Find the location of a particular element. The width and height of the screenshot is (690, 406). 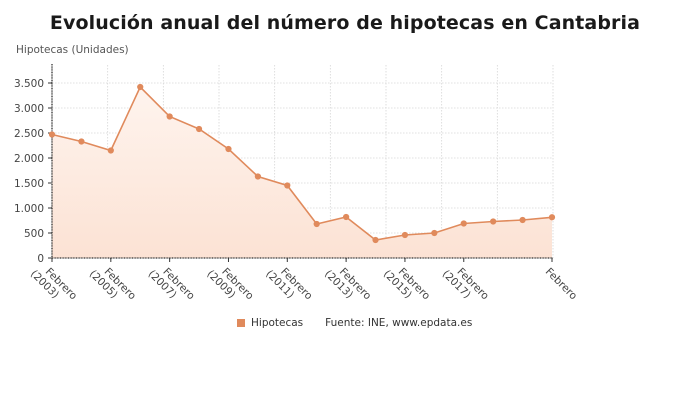

svg-text: 2.500 is located at coordinates (29, 134).